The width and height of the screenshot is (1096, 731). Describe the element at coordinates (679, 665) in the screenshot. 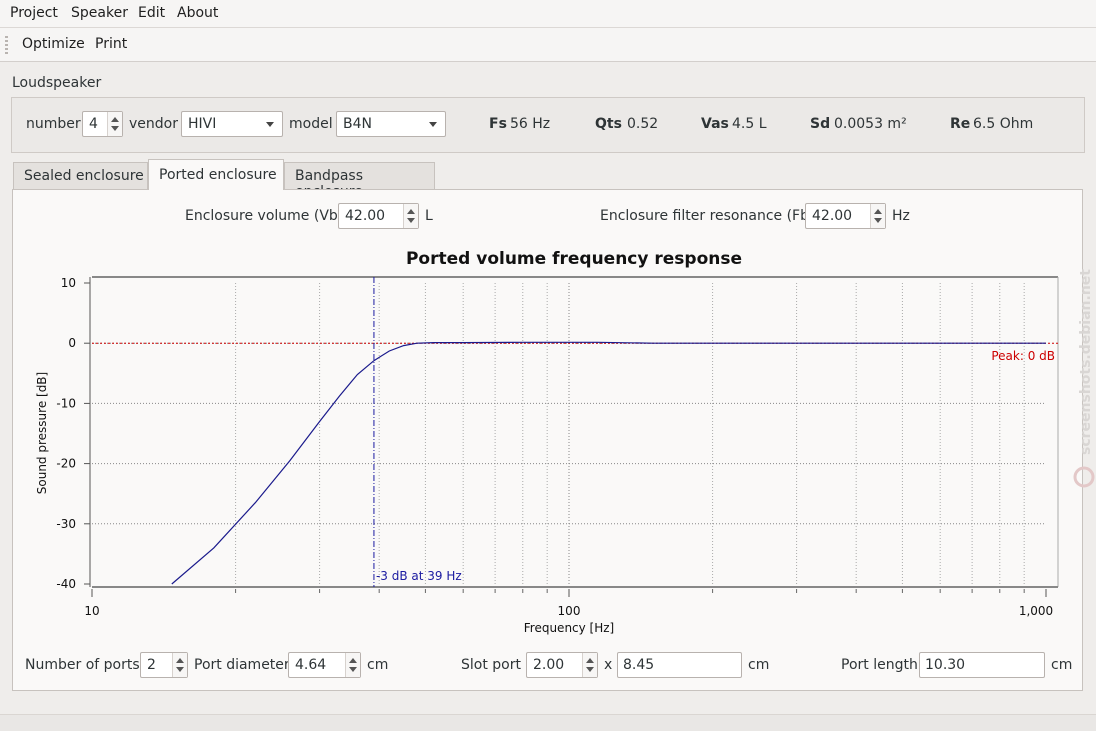

I see `slot-height-field: 8.45` at that location.